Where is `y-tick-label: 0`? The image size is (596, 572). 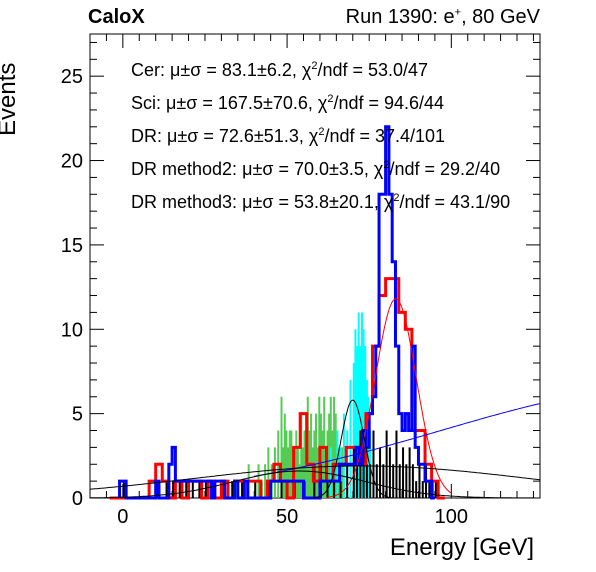 y-tick-label: 0 is located at coordinates (77, 499).